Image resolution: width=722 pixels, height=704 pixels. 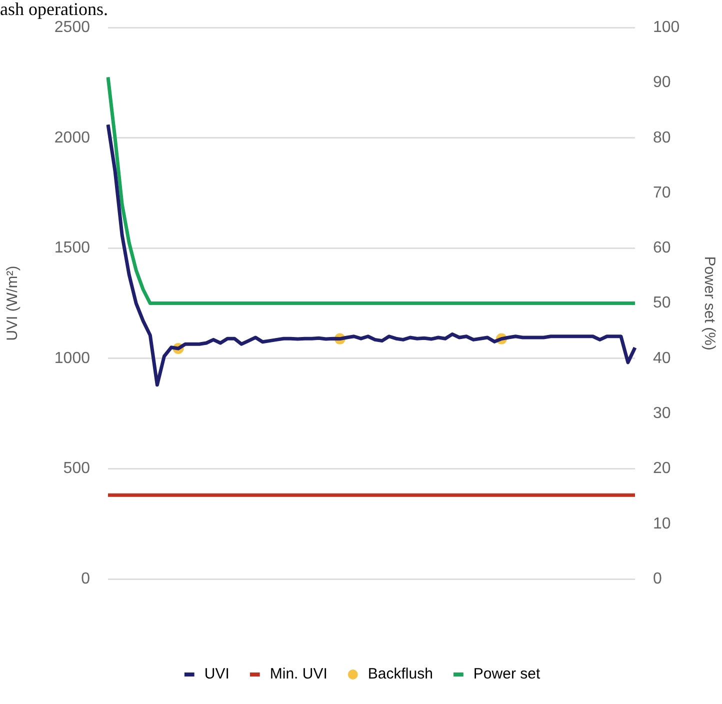 I want to click on y2-tick-label: 70, so click(x=662, y=193).